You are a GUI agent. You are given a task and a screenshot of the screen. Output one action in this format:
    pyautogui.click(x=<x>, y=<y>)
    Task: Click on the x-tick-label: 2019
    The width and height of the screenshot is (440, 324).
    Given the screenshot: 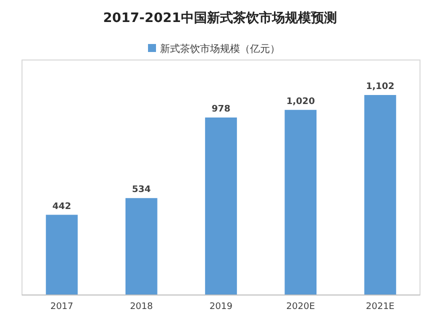 What is the action you would take?
    pyautogui.click(x=221, y=307)
    